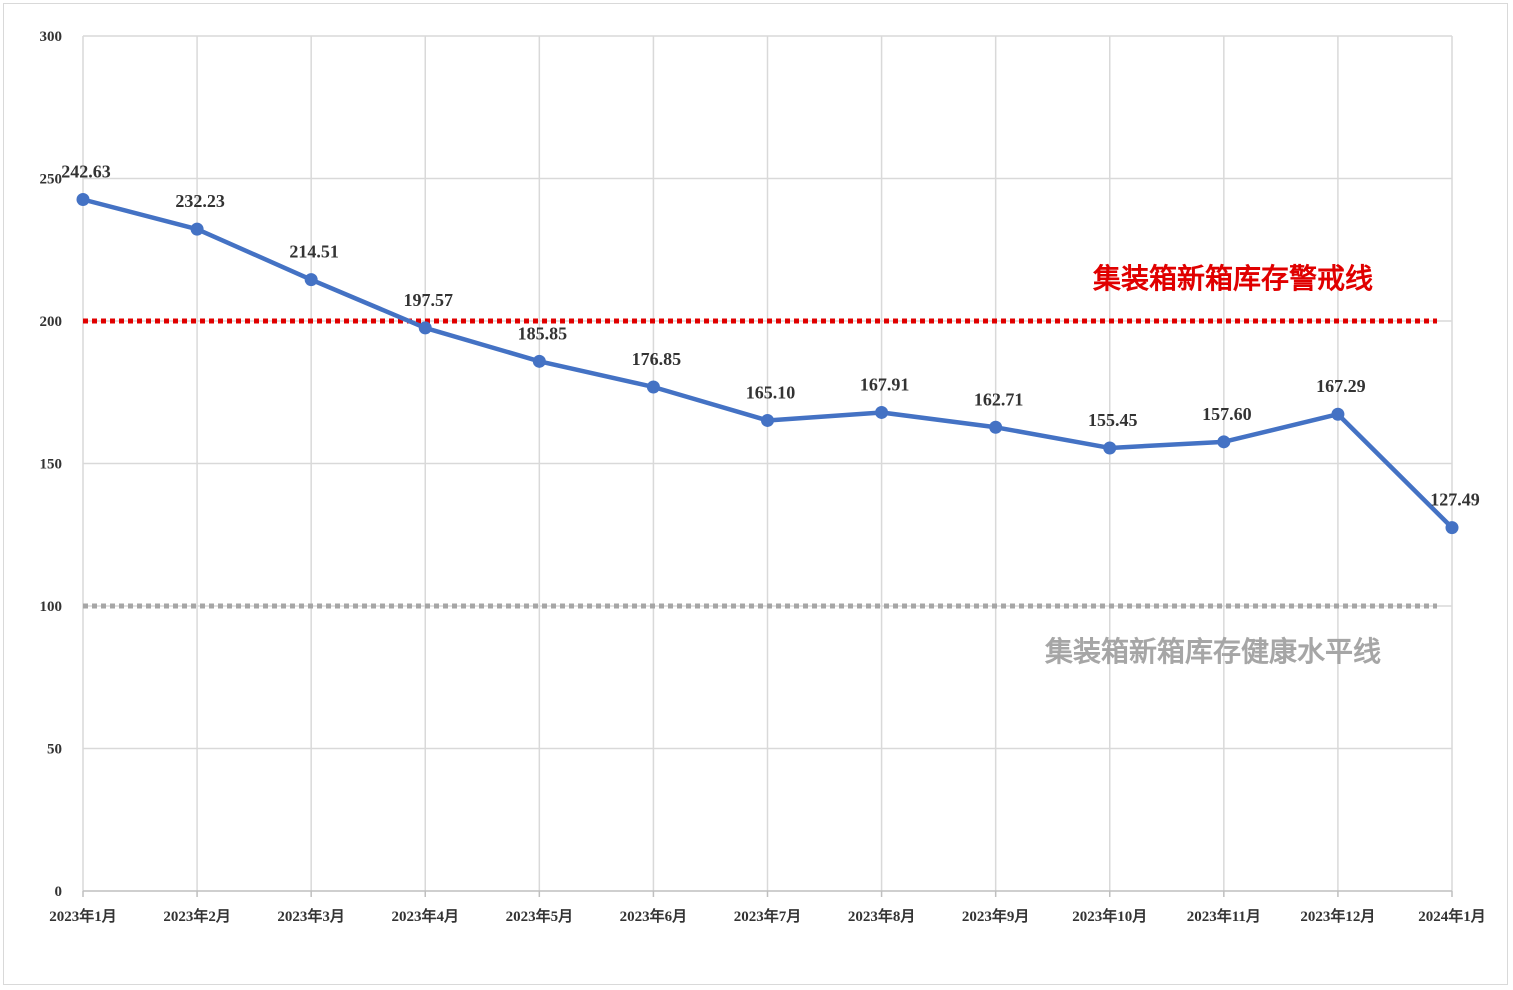 Image resolution: width=1513 pixels, height=990 pixels. I want to click on data-label: 197.57, so click(429, 300).